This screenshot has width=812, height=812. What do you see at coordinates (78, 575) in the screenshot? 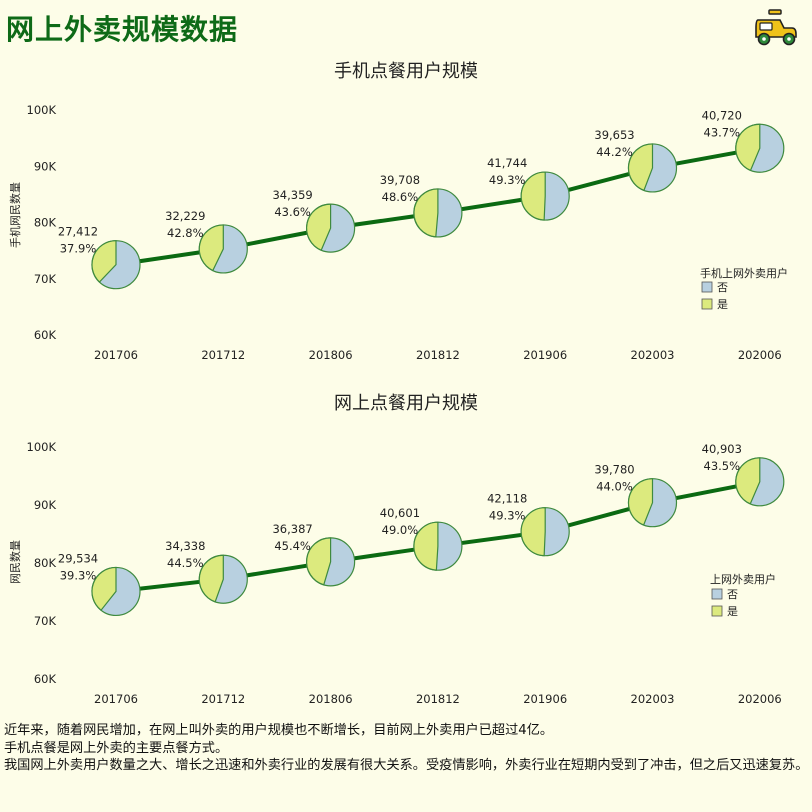
I see `percent-label: 39.3%` at bounding box center [78, 575].